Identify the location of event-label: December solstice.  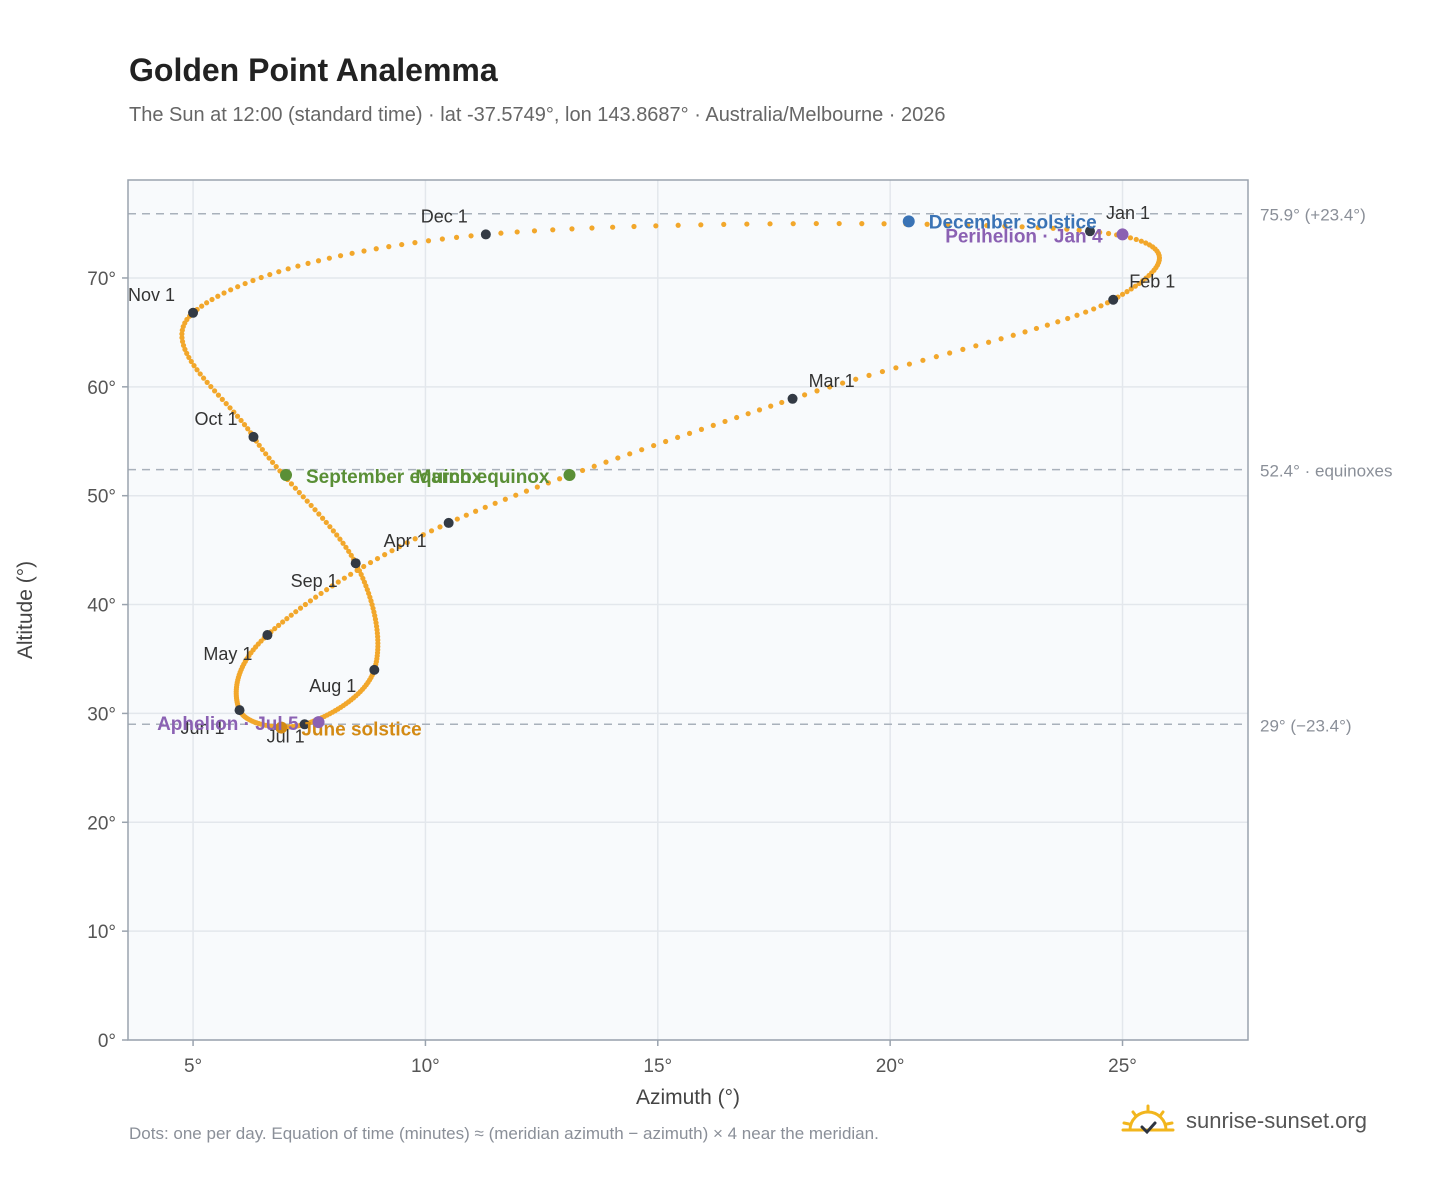
(1013, 222).